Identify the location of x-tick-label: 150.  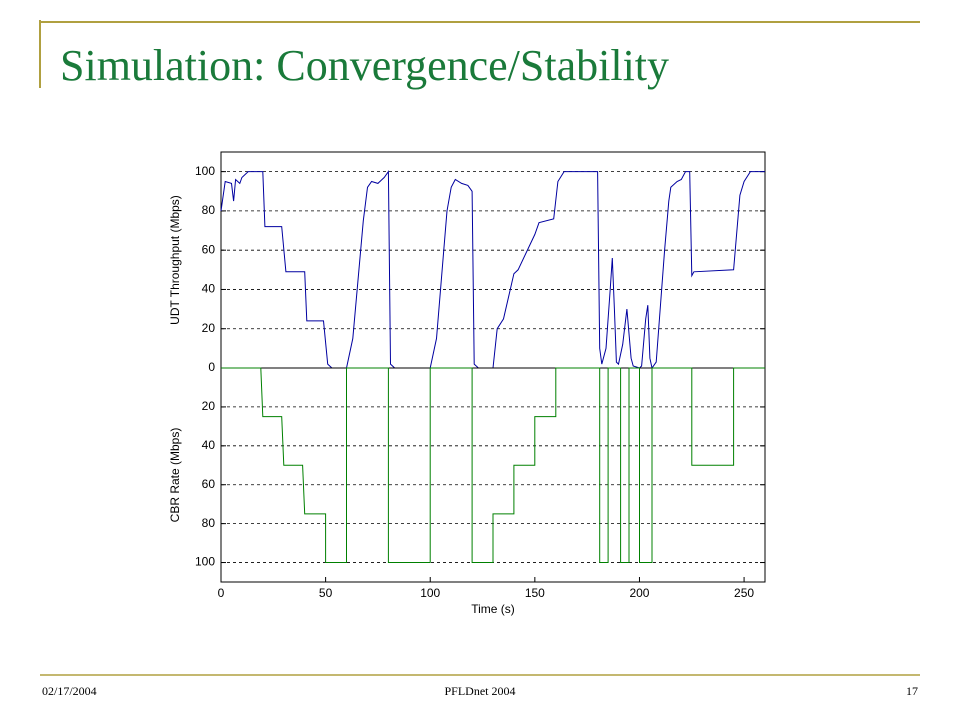
(535, 593).